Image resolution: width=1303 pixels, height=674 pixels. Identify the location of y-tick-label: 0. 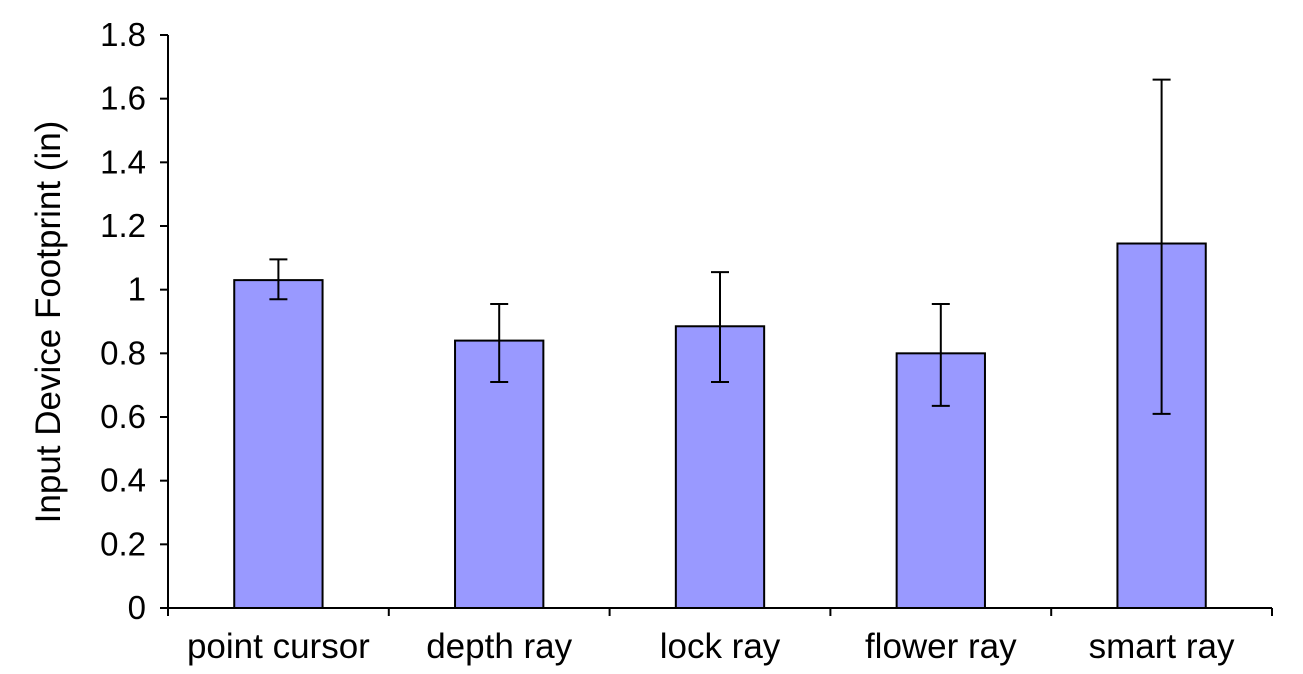
(137, 607).